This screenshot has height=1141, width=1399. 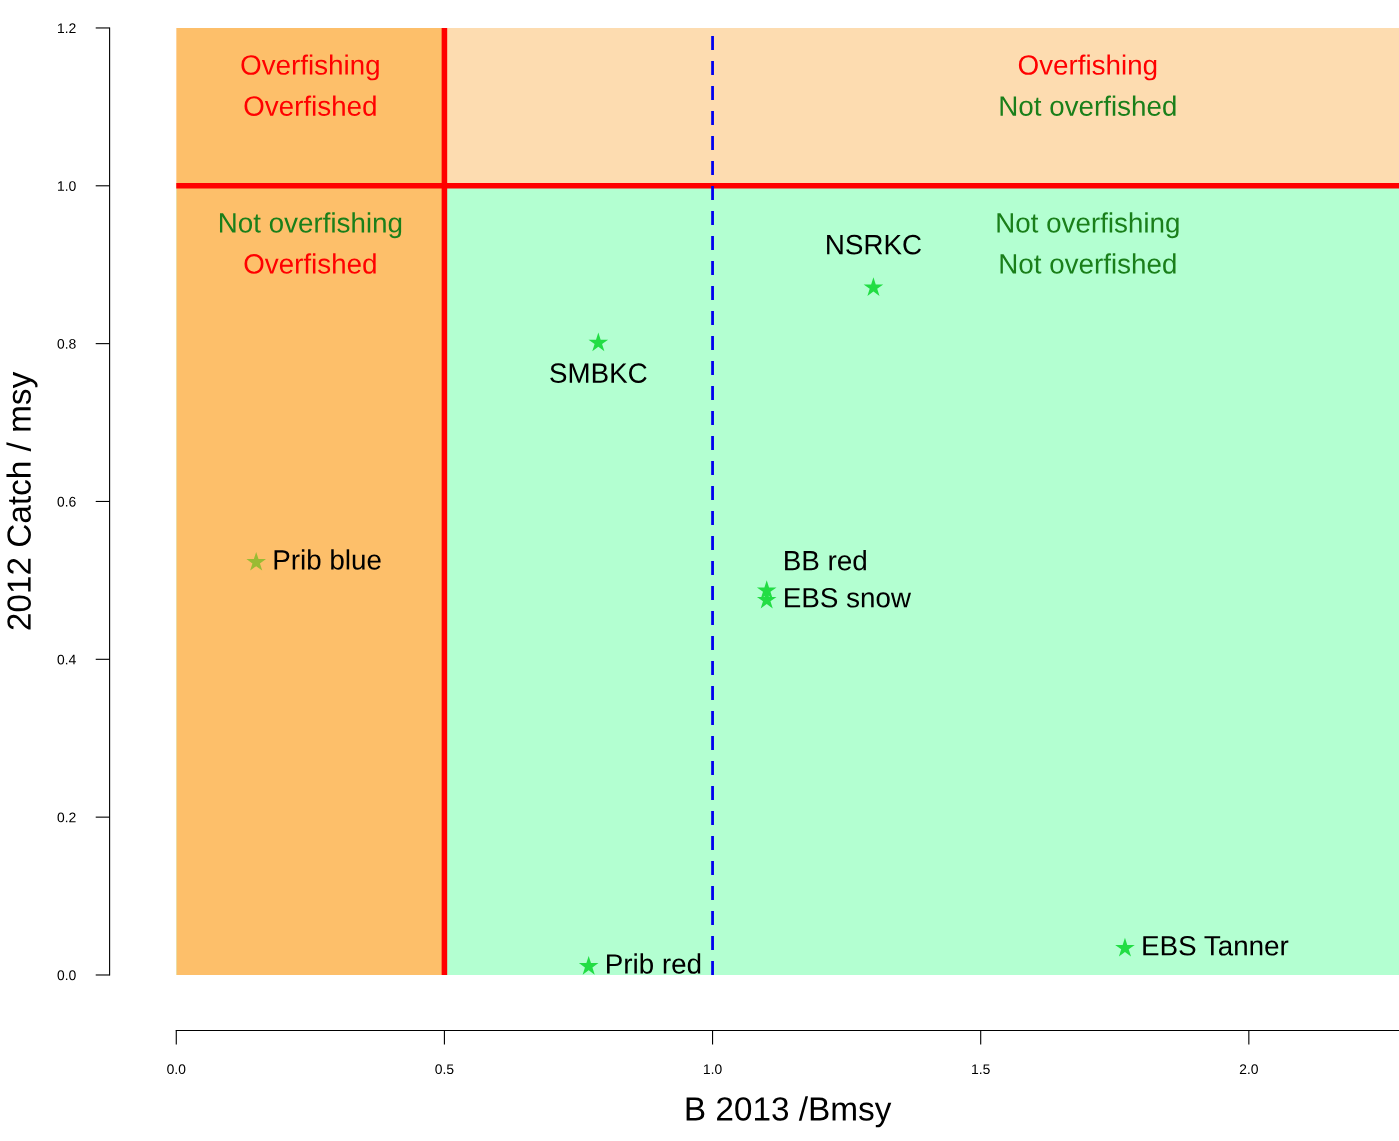 I want to click on series-label: EBS snow, so click(x=848, y=597).